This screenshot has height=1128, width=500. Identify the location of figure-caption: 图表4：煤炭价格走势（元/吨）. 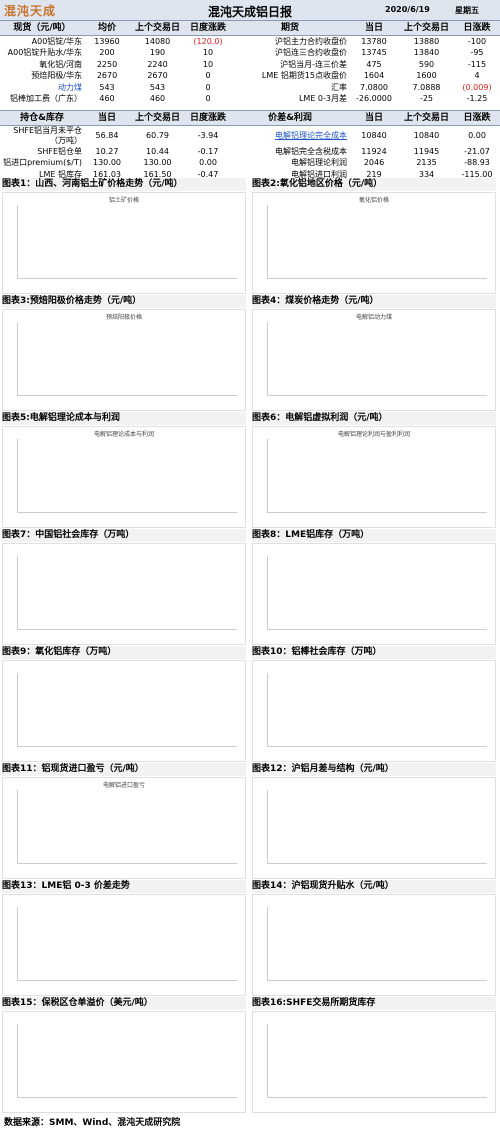
(374, 301).